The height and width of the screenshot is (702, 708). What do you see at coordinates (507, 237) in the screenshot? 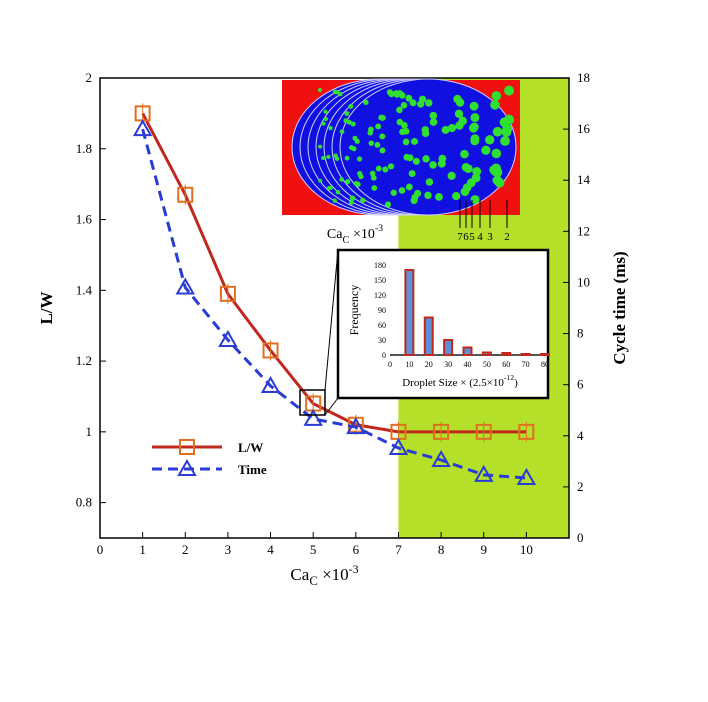
I see `contour-label: 2` at bounding box center [507, 237].